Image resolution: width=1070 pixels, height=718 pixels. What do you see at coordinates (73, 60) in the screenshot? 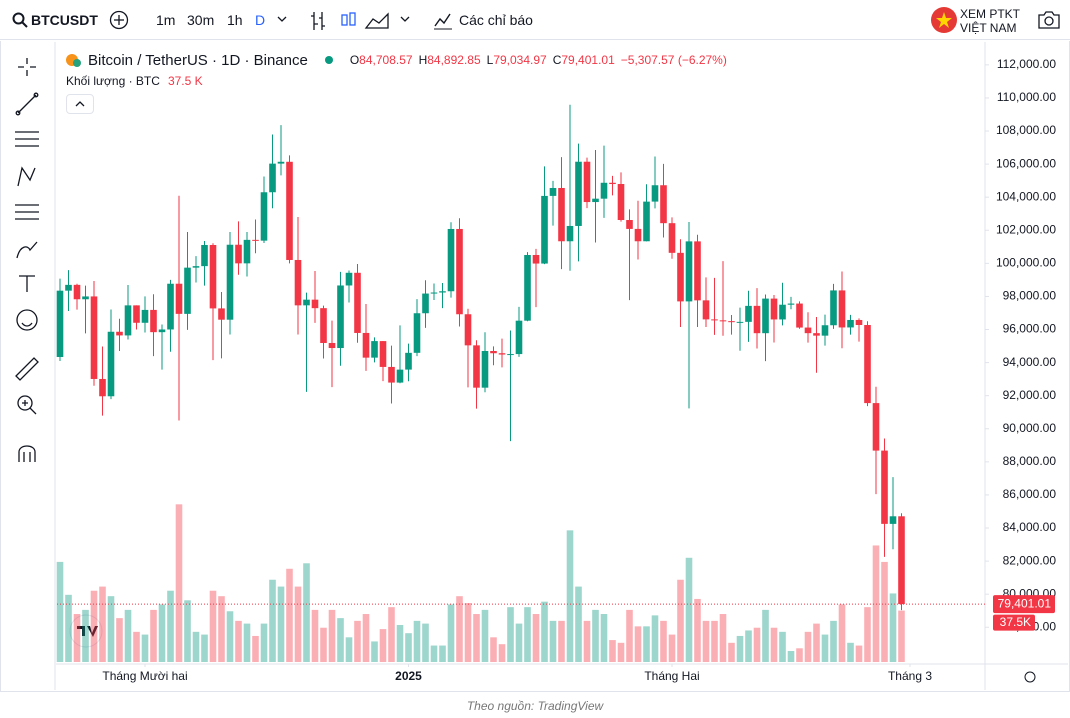
I see `btc-icon` at bounding box center [73, 60].